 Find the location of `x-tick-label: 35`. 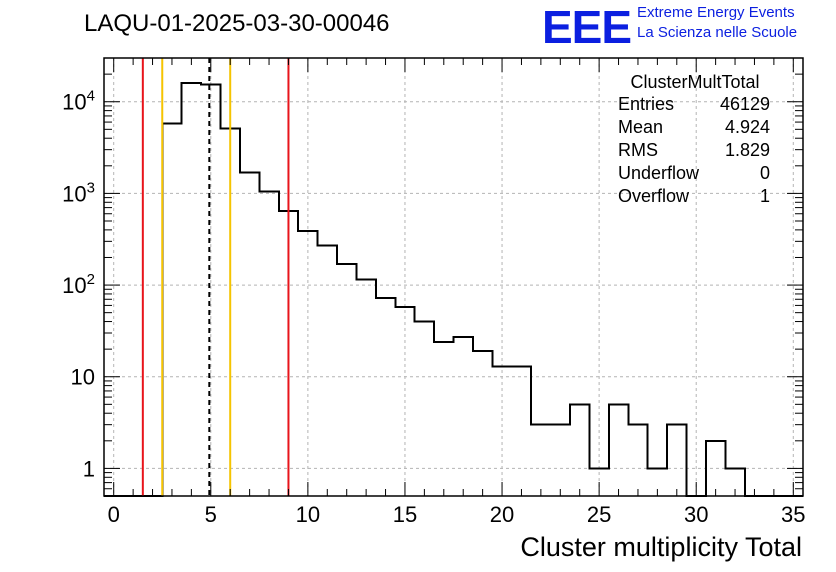

x-tick-label: 35 is located at coordinates (793, 514).